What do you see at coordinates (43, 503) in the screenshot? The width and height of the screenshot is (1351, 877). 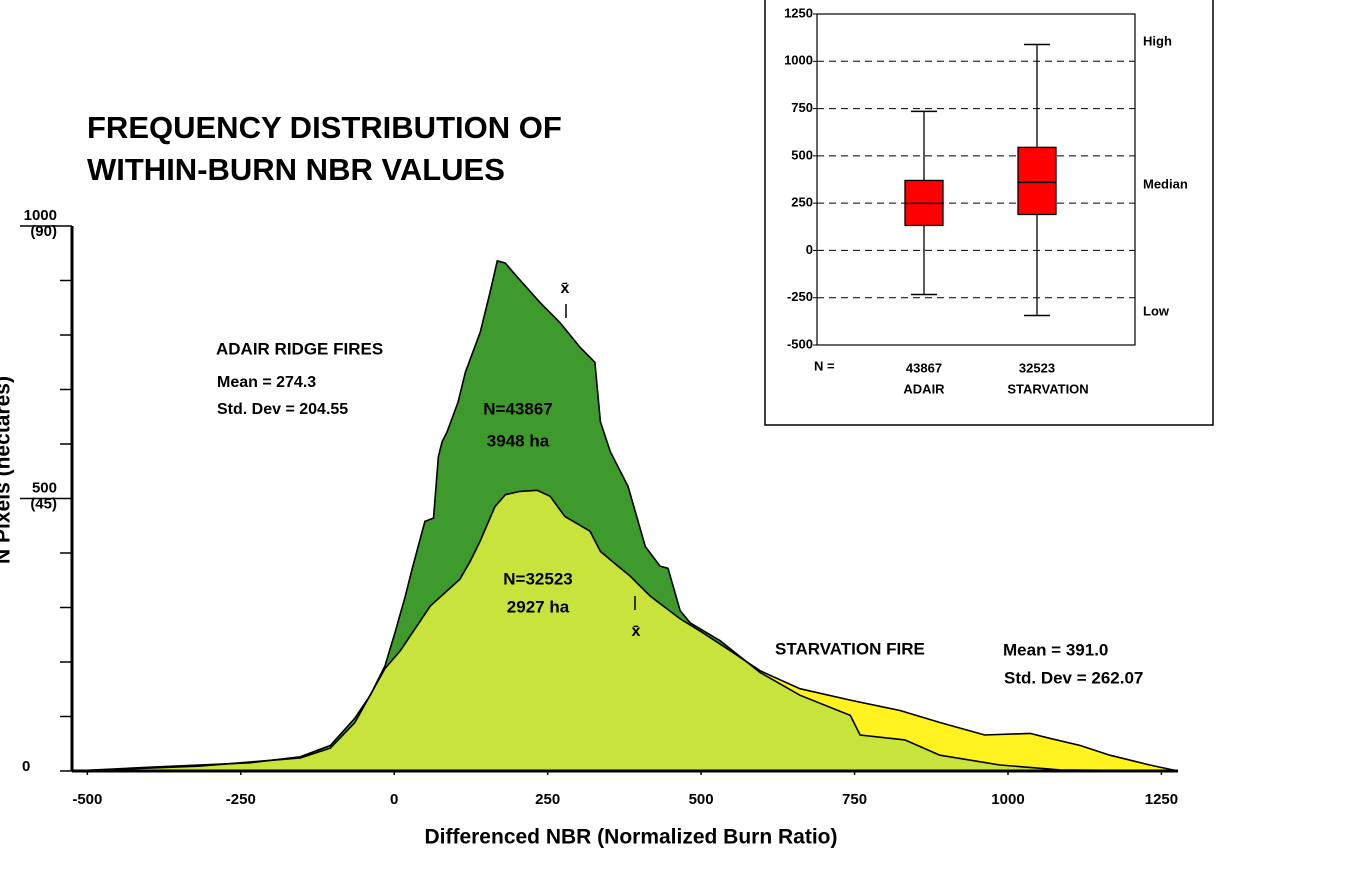 I see `y-tick-sublabel: (45)` at bounding box center [43, 503].